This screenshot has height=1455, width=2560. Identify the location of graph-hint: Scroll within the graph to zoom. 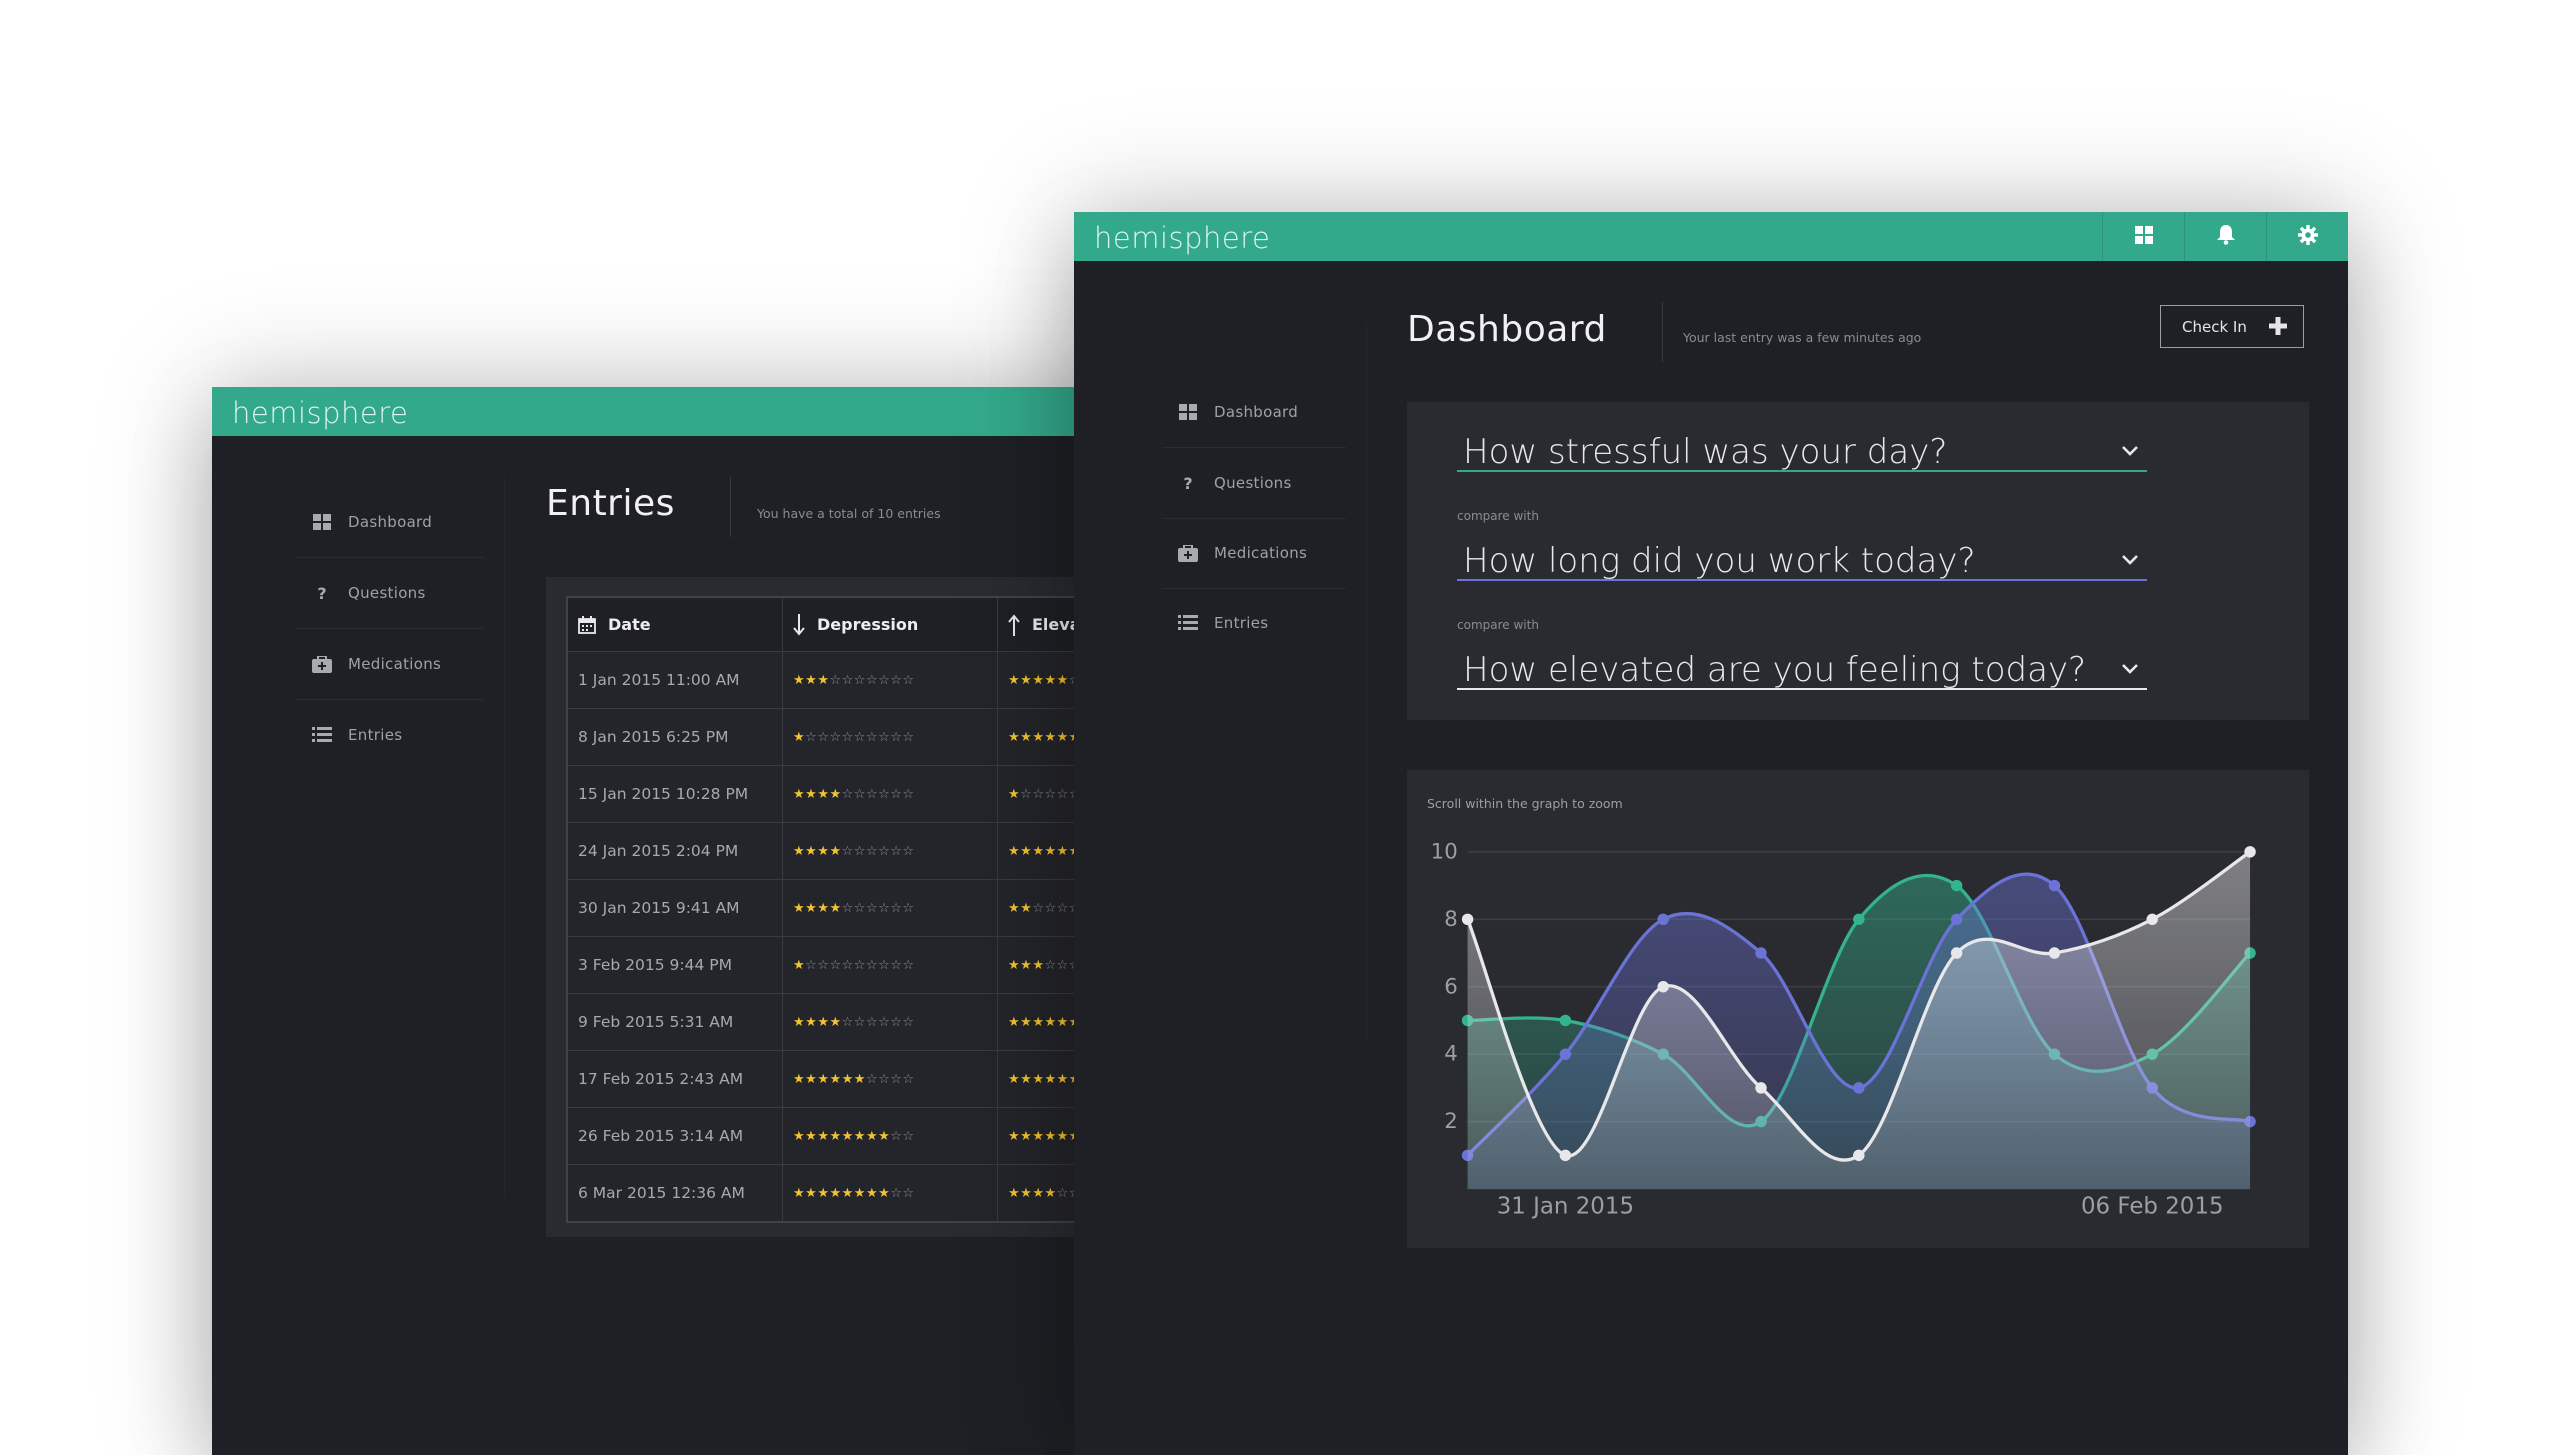
(1525, 803).